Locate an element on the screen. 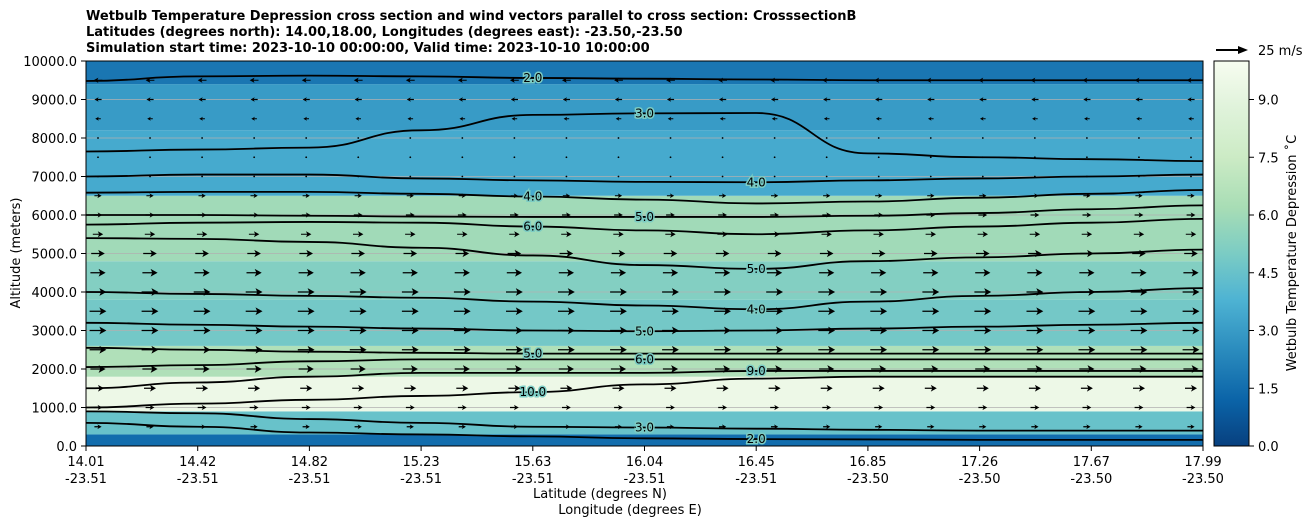  y-tick-label: 1000.0 is located at coordinates (55, 409).